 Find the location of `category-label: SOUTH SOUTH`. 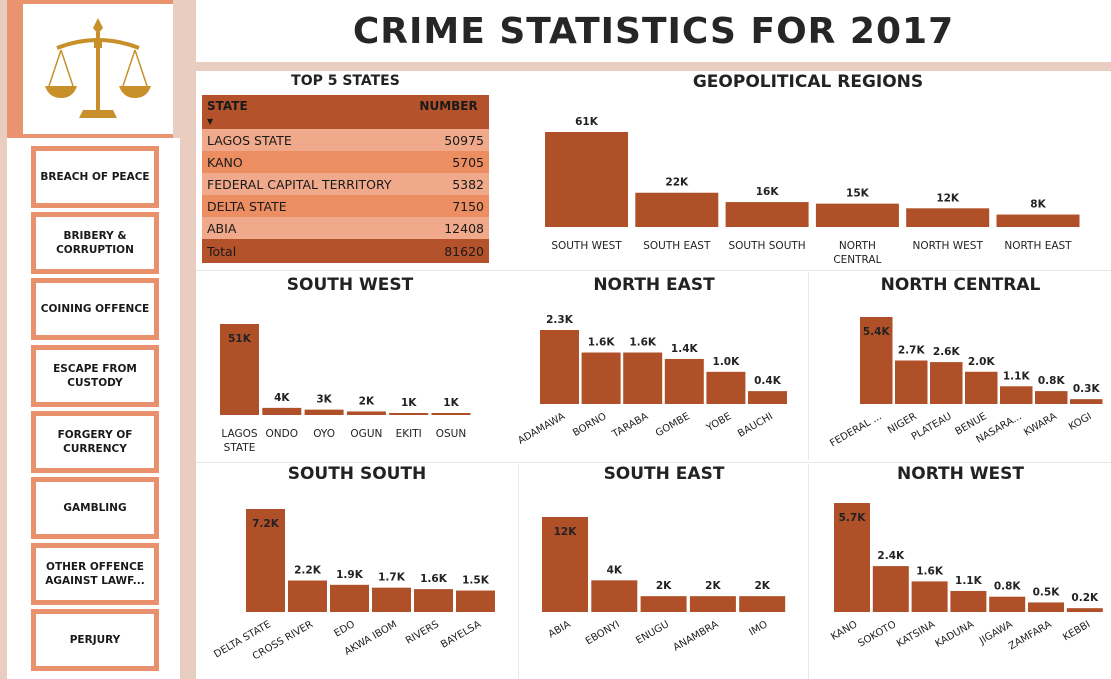

category-label: SOUTH SOUTH is located at coordinates (767, 246).